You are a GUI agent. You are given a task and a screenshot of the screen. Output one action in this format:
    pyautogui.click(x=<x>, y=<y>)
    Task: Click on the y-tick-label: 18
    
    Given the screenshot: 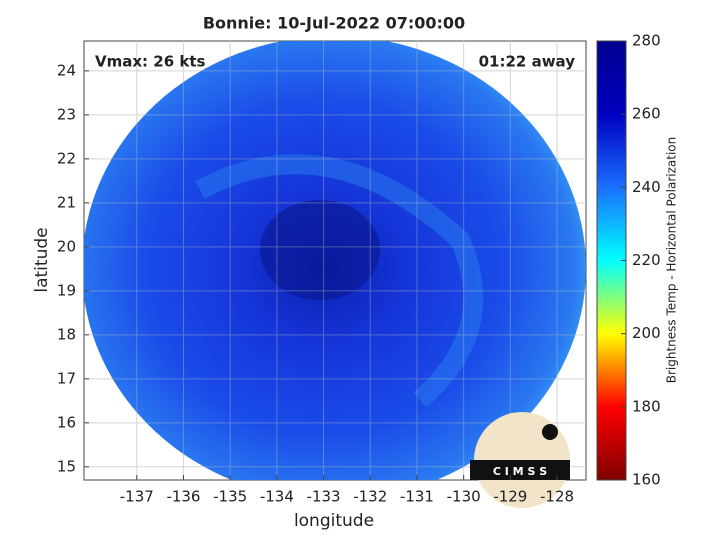 What is the action you would take?
    pyautogui.click(x=66, y=334)
    